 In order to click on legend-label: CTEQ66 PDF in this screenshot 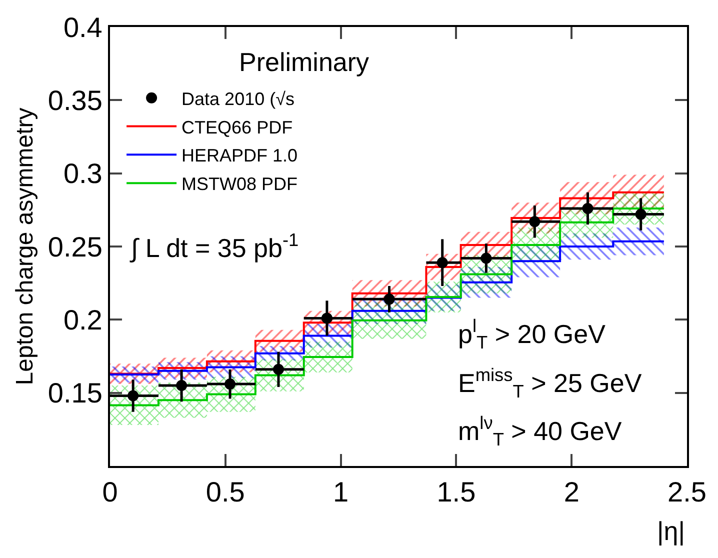, I will do `click(237, 127)`.